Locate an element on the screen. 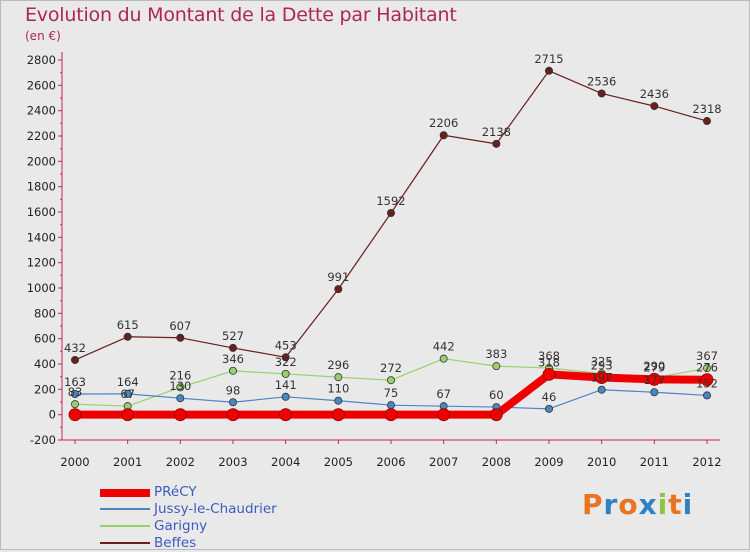  x-tick-label: 2000 is located at coordinates (74, 462).